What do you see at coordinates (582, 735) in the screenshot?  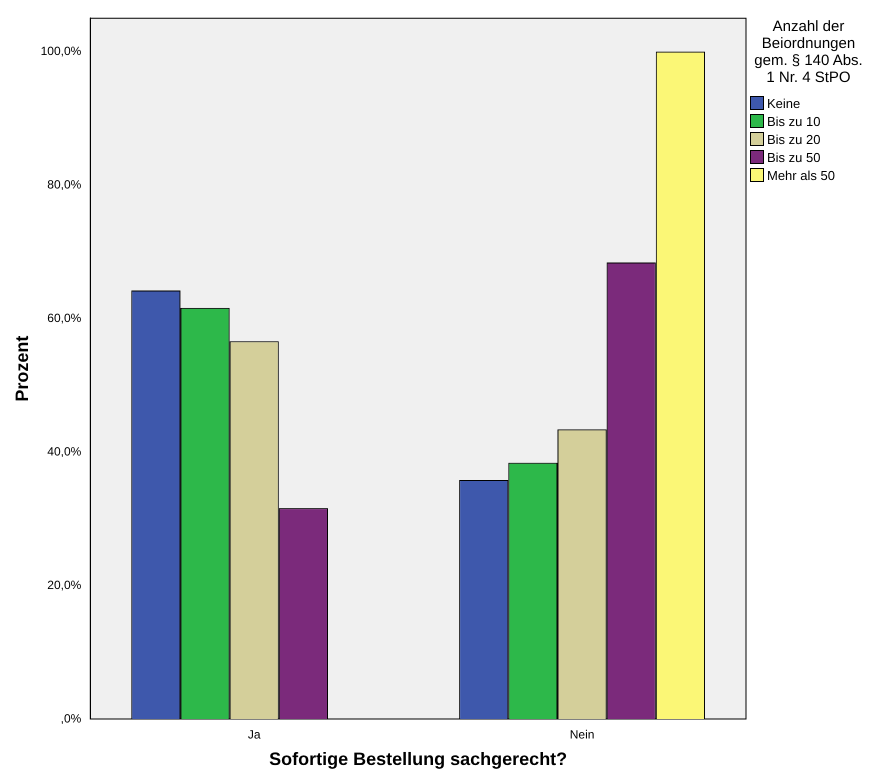 I see `x-tick-label: Nein` at bounding box center [582, 735].